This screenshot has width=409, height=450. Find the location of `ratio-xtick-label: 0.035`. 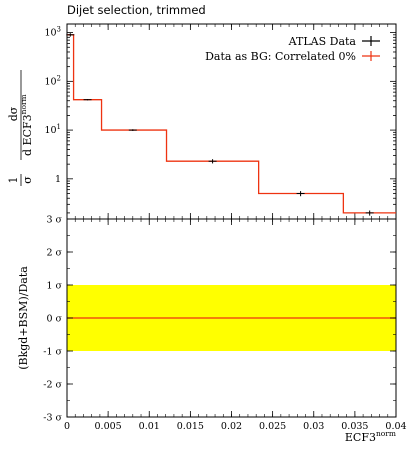

ratio-xtick-label: 0.035 is located at coordinates (354, 426).